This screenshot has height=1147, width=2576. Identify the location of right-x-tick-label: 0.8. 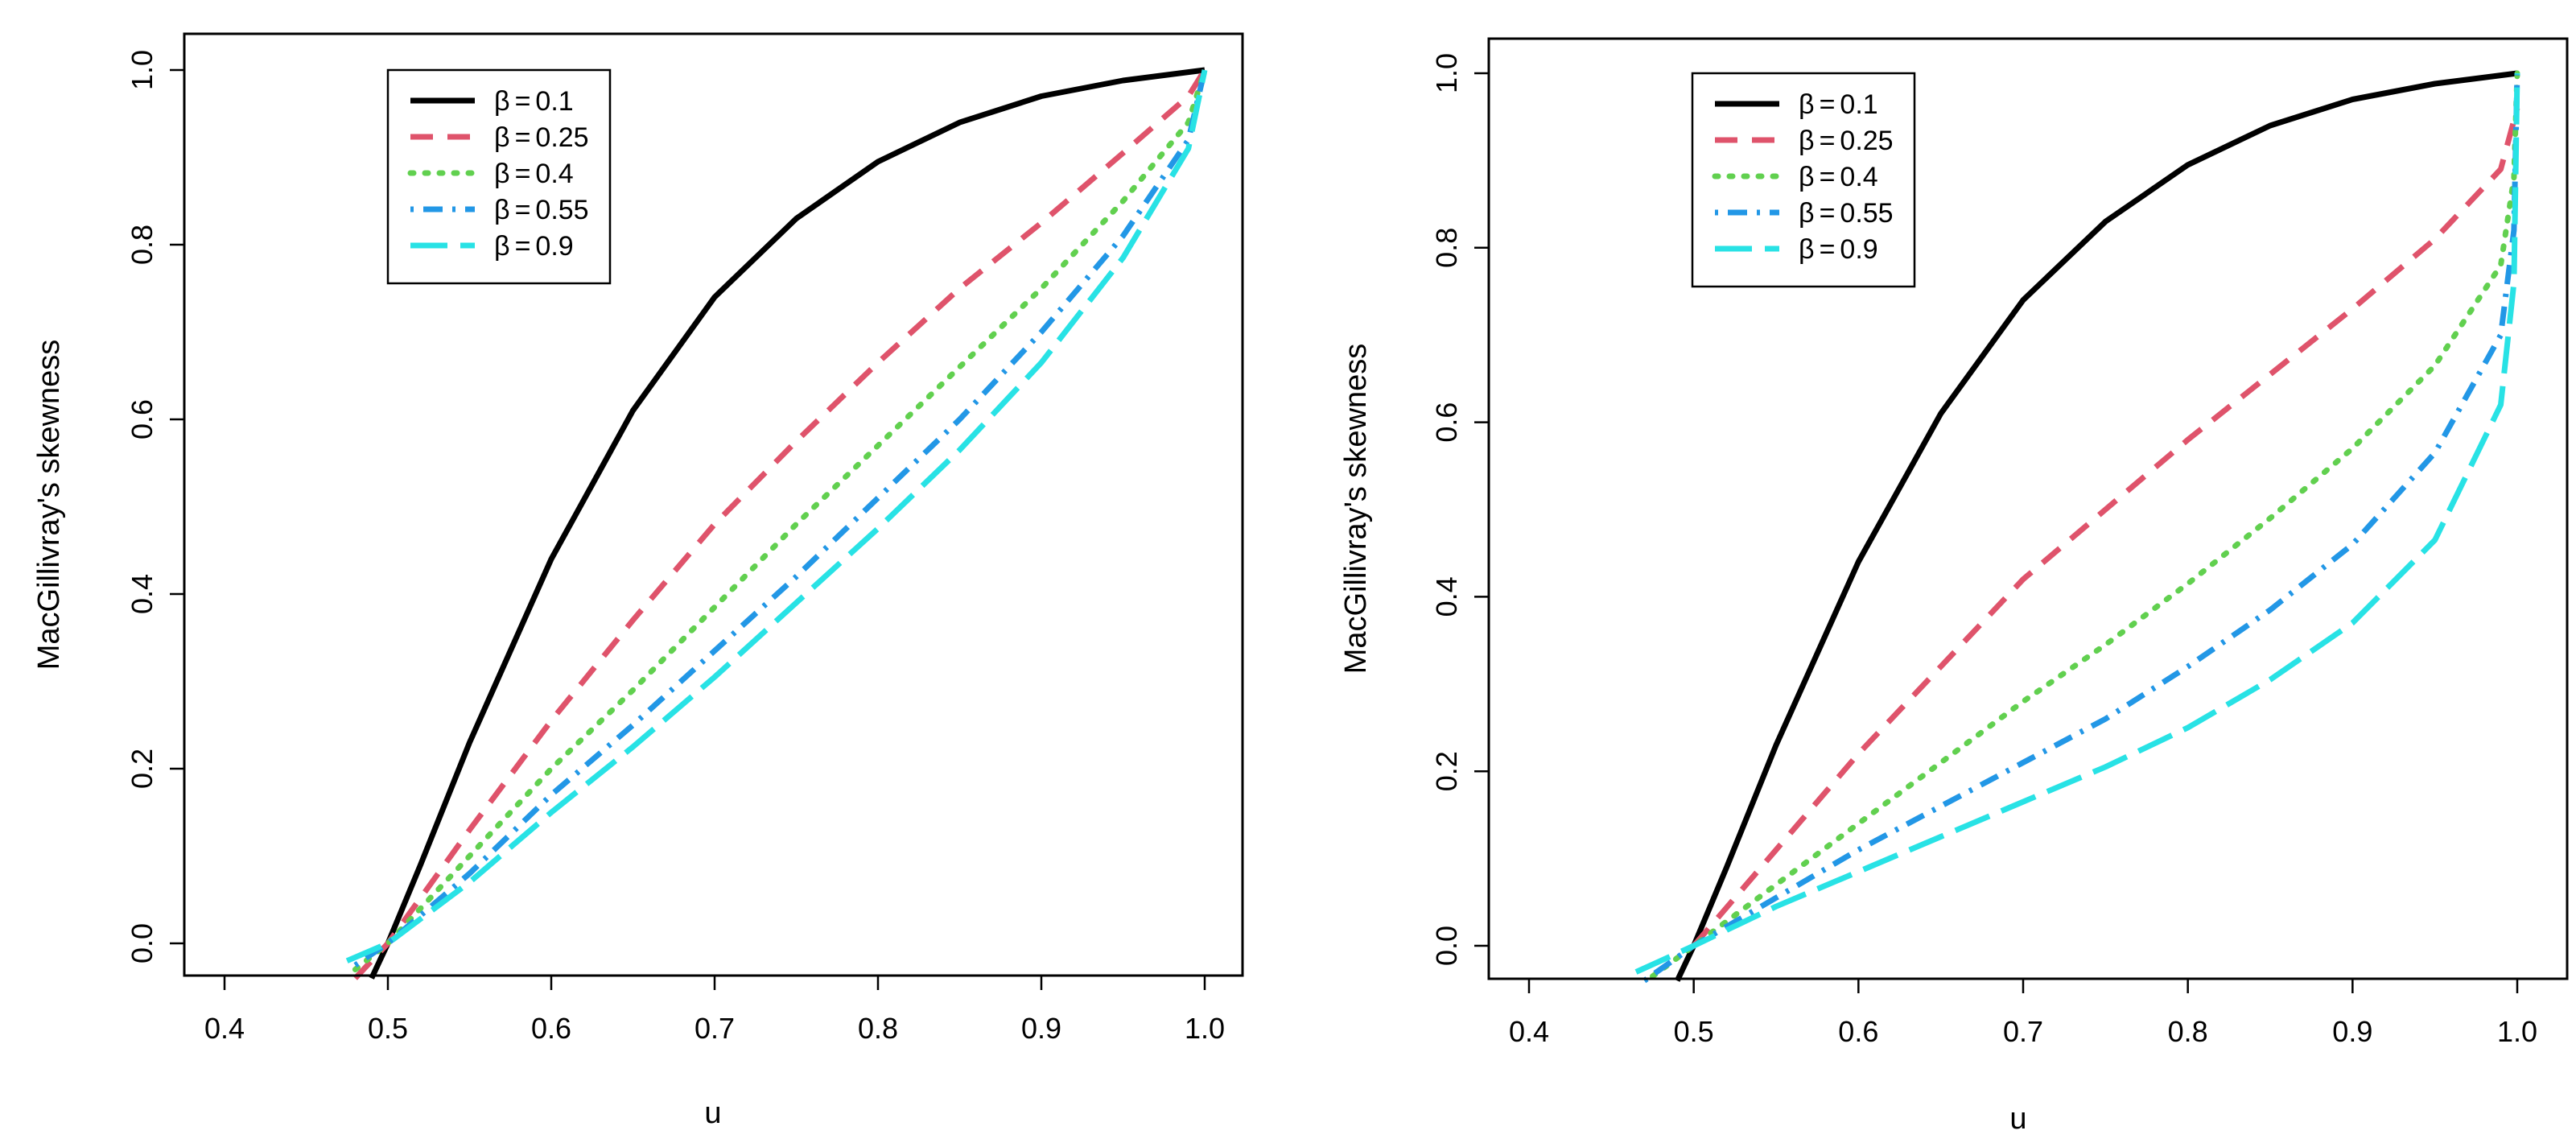
(2188, 1031).